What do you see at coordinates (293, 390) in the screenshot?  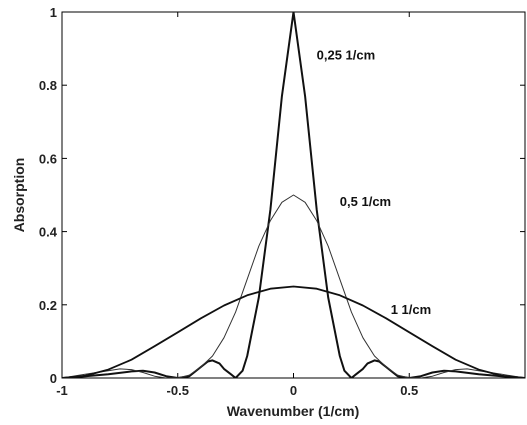 I see `x-tick-label: 0` at bounding box center [293, 390].